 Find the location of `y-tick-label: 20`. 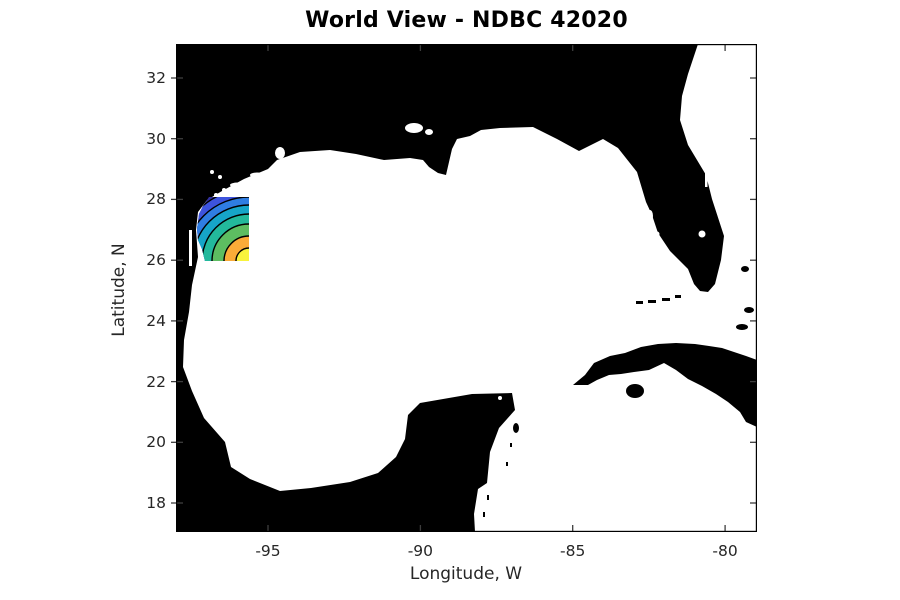

y-tick-label: 20 is located at coordinates (156, 442).